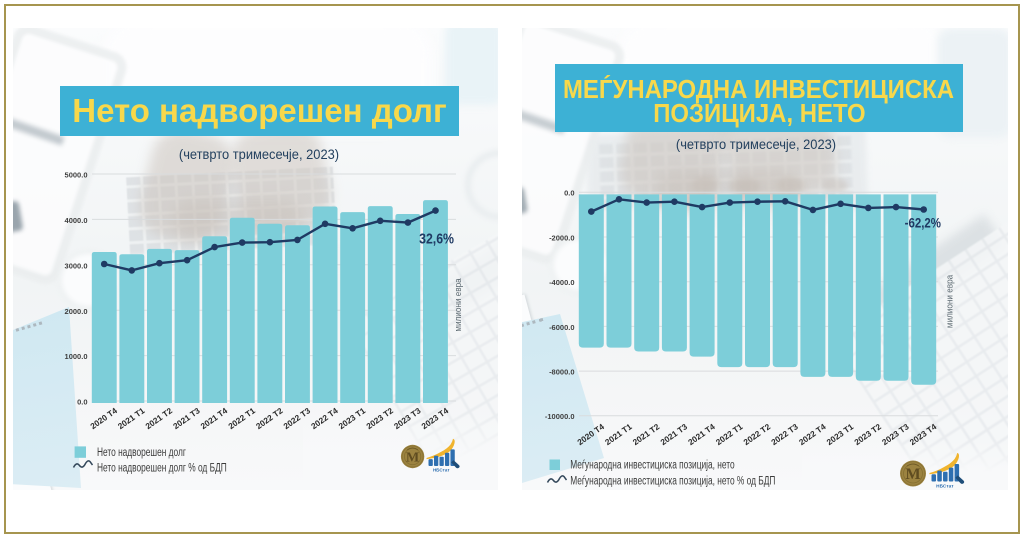 The height and width of the screenshot is (538, 1024). What do you see at coordinates (561, 372) in the screenshot?
I see `svg-text: -8000.0` at bounding box center [561, 372].